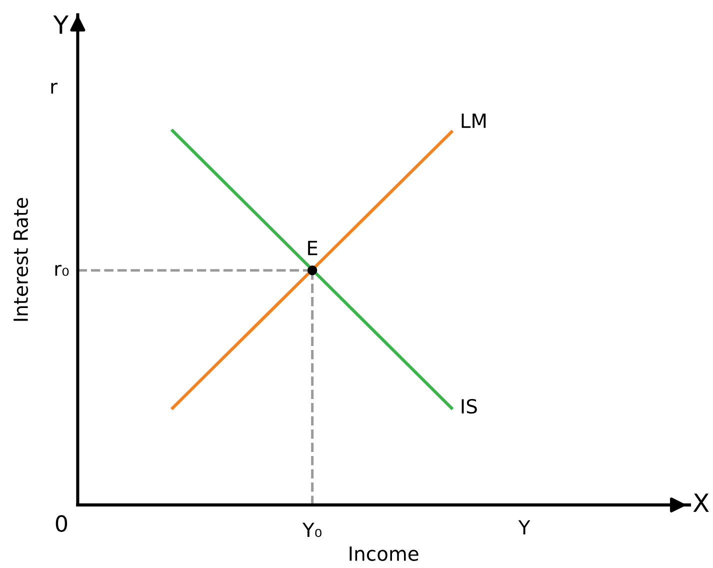 This screenshot has height=568, width=713. Describe the element at coordinates (62, 270) in the screenshot. I see `ref-line-label: r₀` at that location.